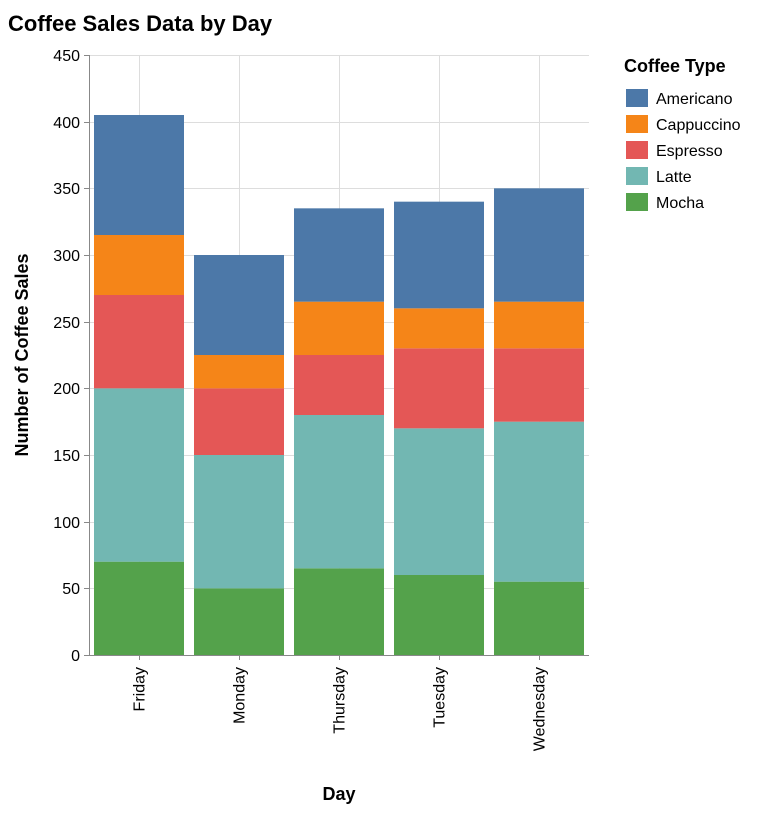 The height and width of the screenshot is (814, 772). What do you see at coordinates (140, 23) in the screenshot?
I see `chart-title: Coffee Sales Data by Day` at bounding box center [140, 23].